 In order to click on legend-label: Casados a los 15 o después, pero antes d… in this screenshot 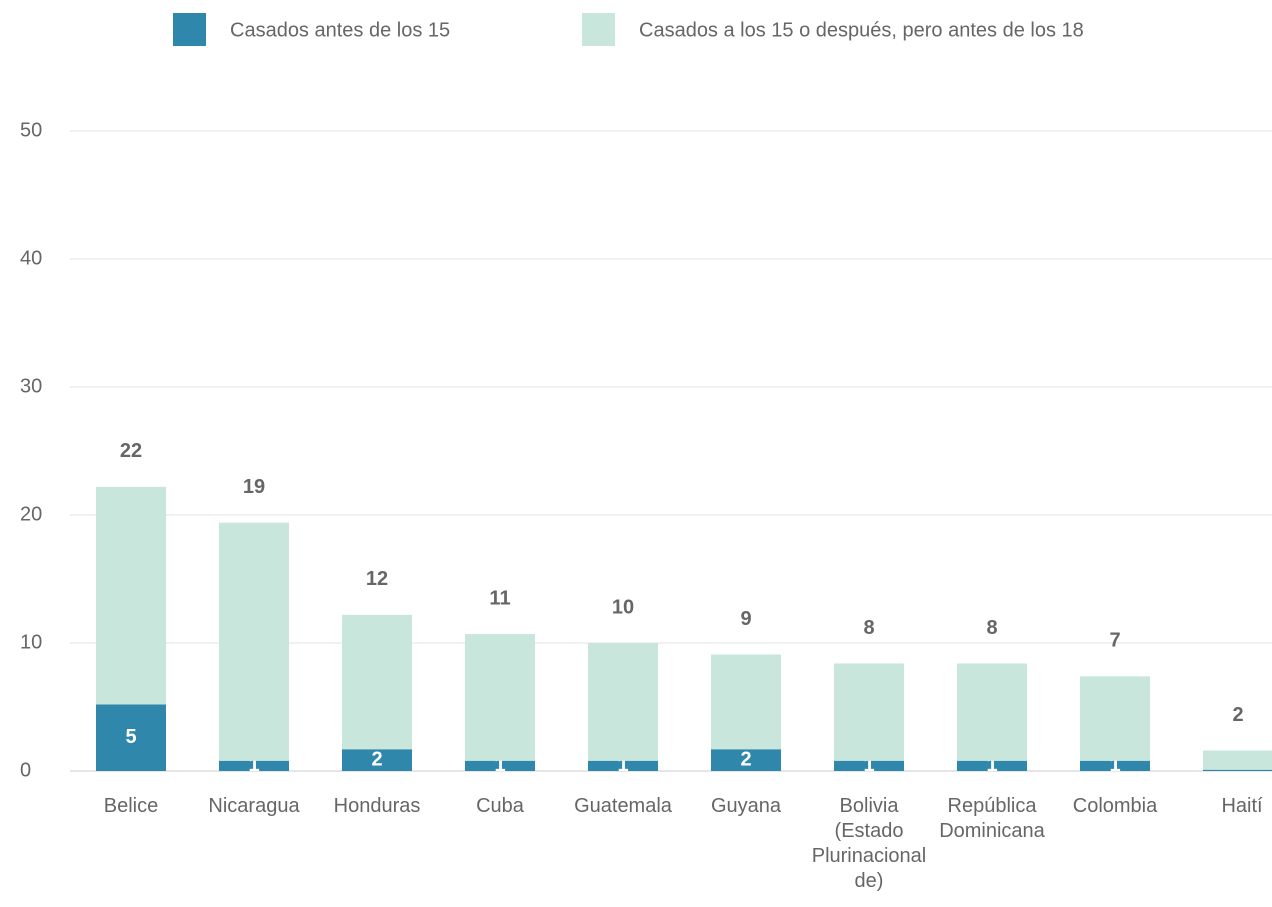, I will do `click(861, 30)`.